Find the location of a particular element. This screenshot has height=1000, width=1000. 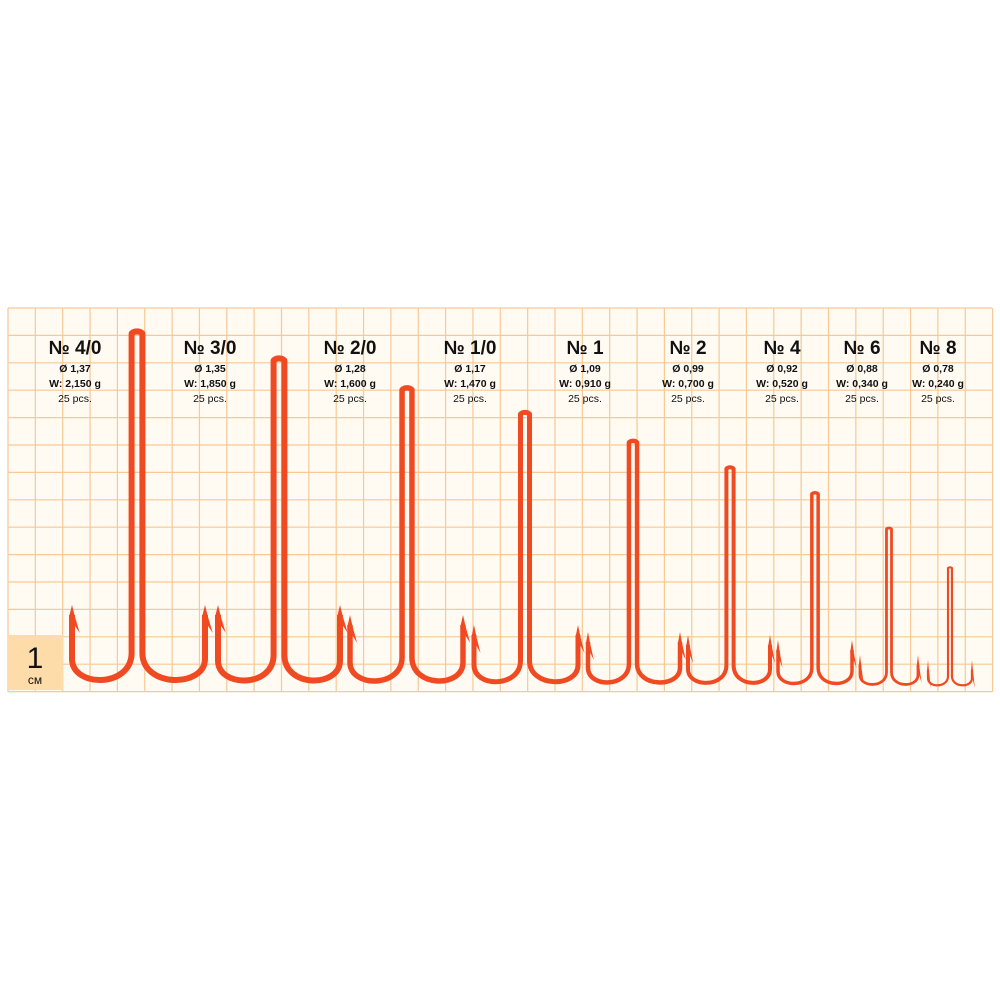

hook-diameter: Ø 1,28 is located at coordinates (350, 369).